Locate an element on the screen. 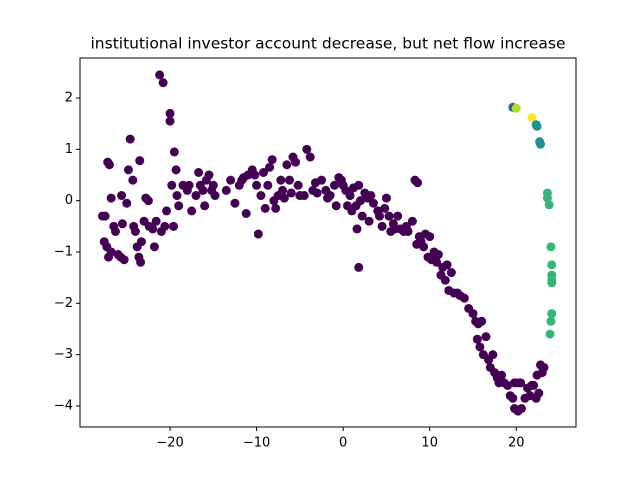  x-tick-label: −20 is located at coordinates (169, 443).